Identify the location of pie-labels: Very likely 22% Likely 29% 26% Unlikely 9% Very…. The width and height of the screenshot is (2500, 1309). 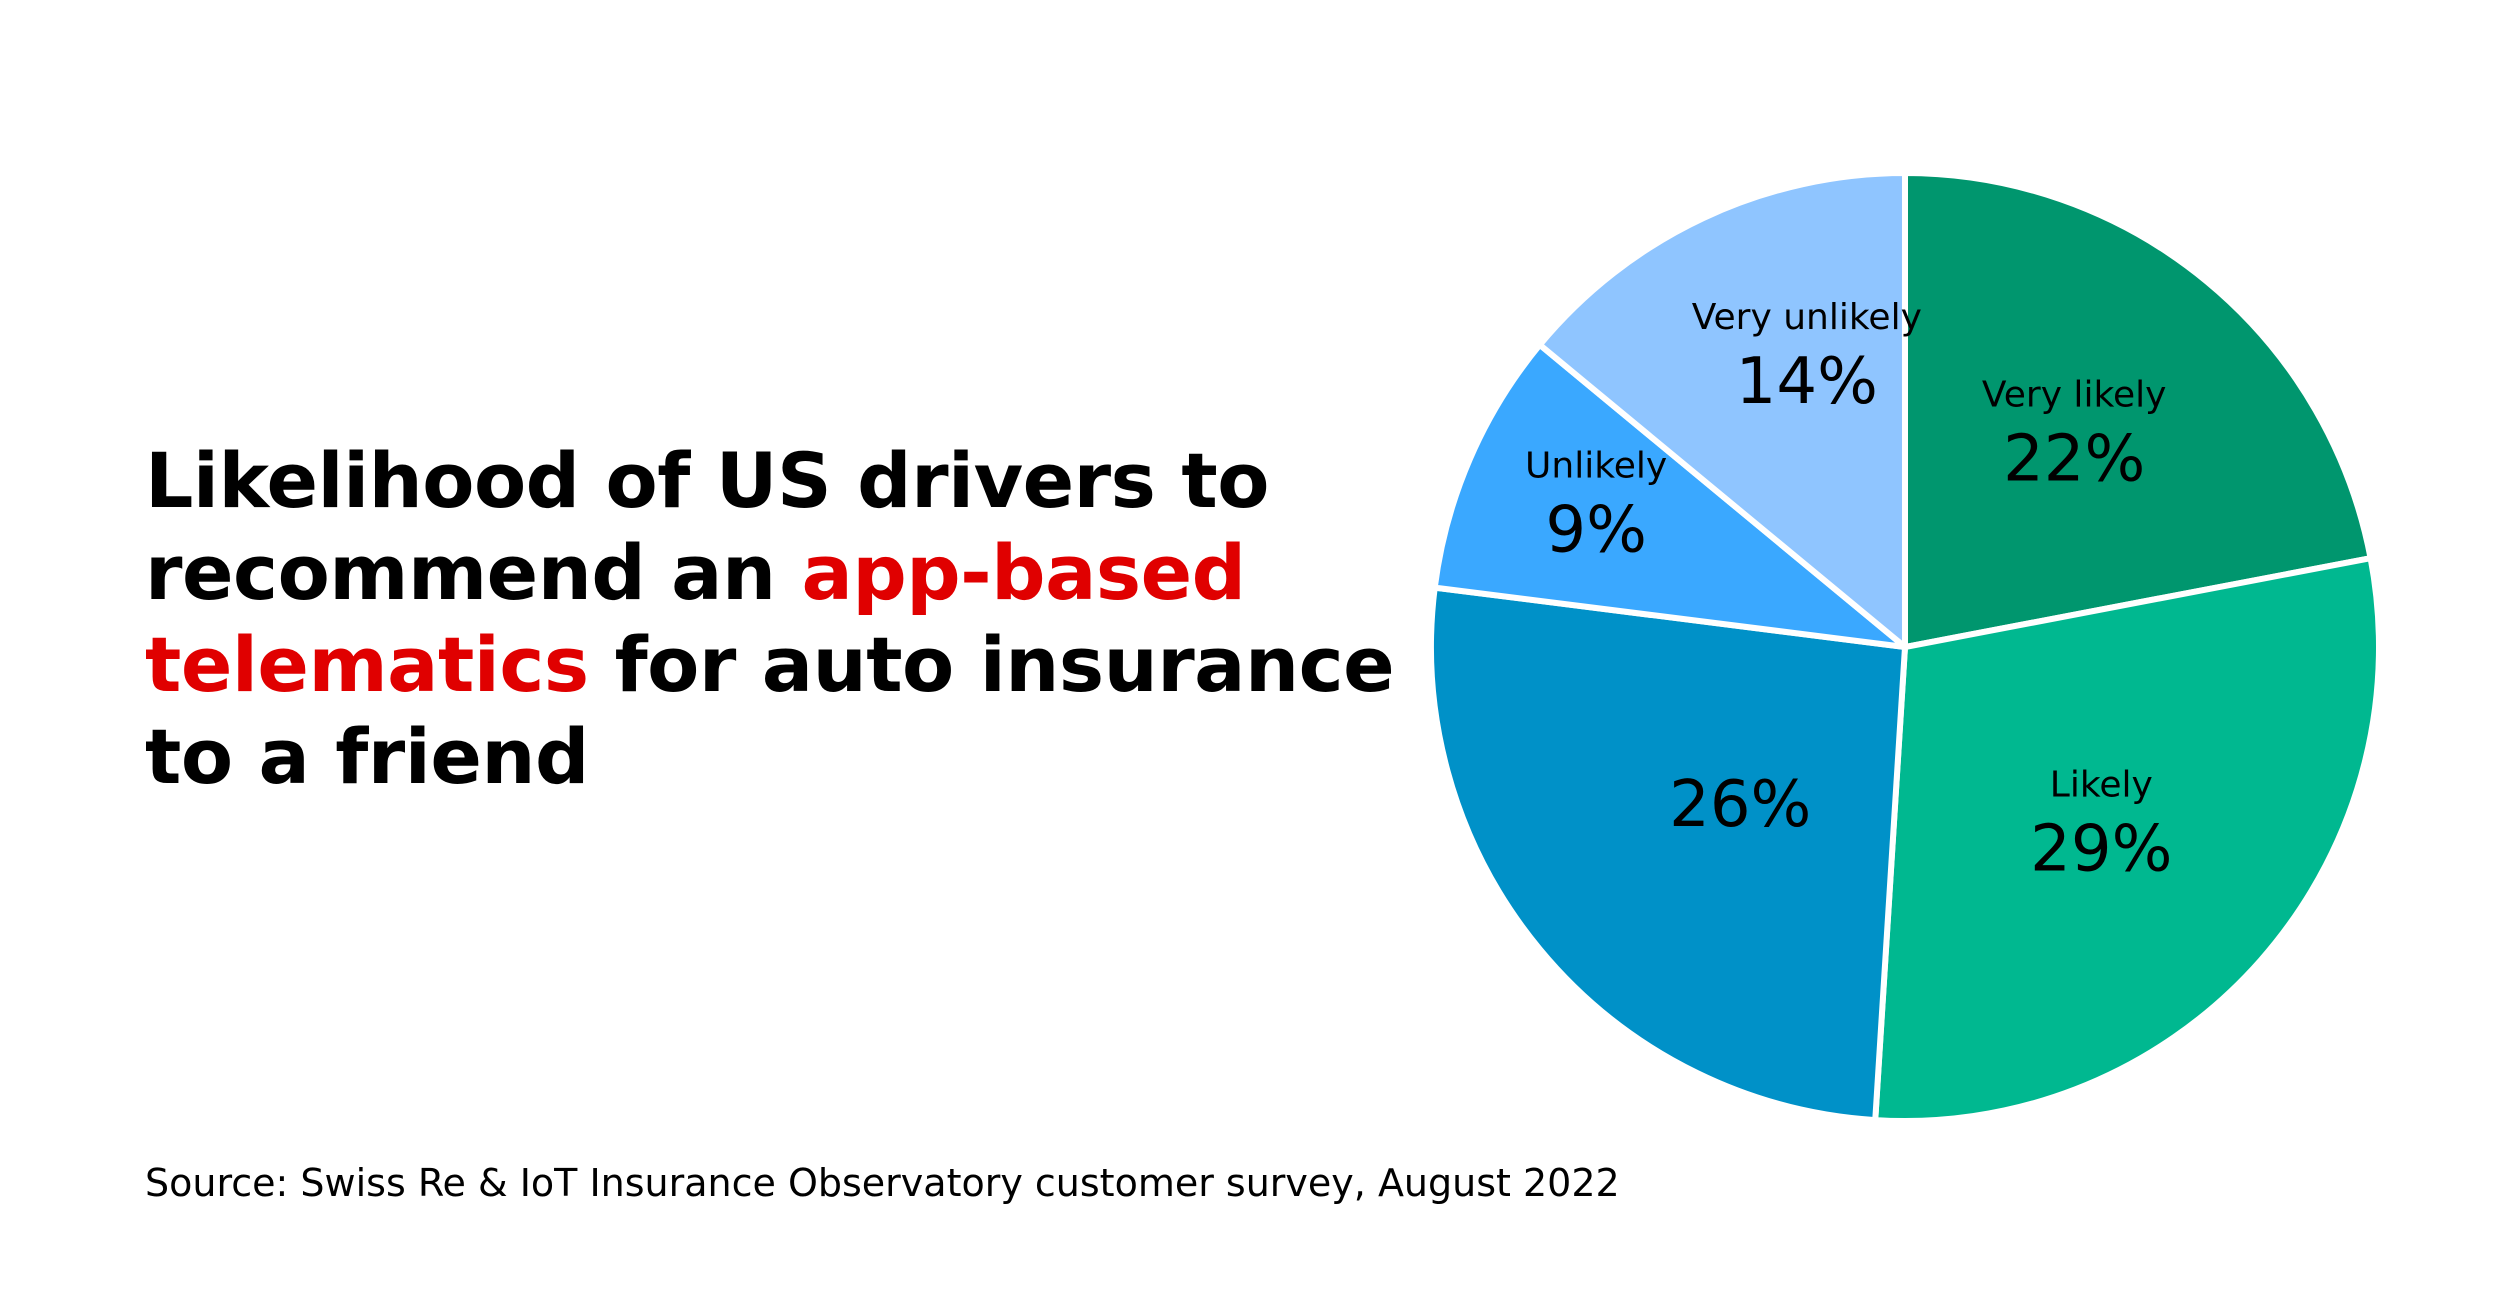
(1848, 592).